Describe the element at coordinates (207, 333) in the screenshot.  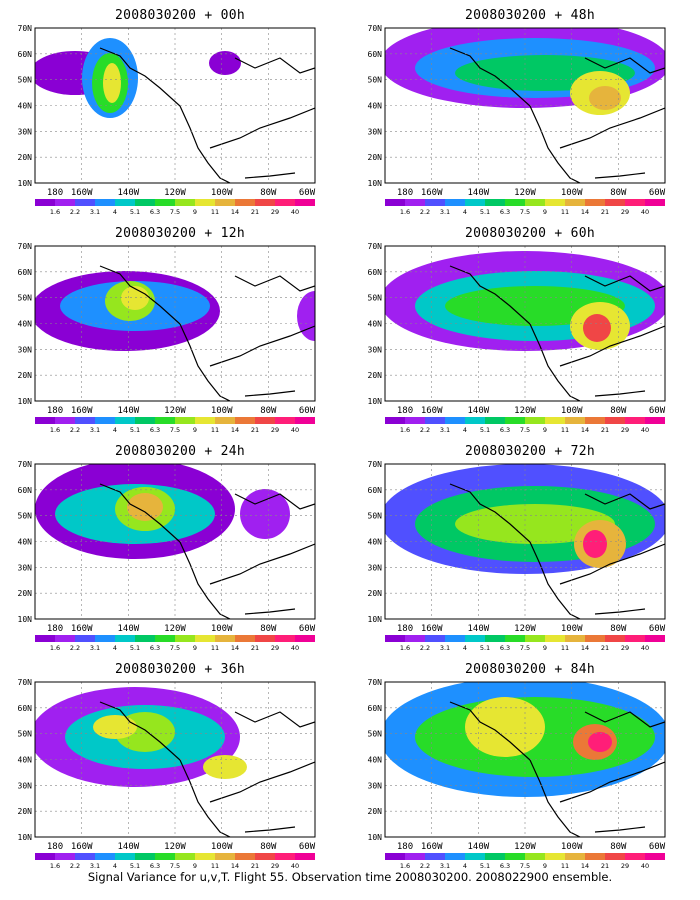
I see `coastline` at that location.